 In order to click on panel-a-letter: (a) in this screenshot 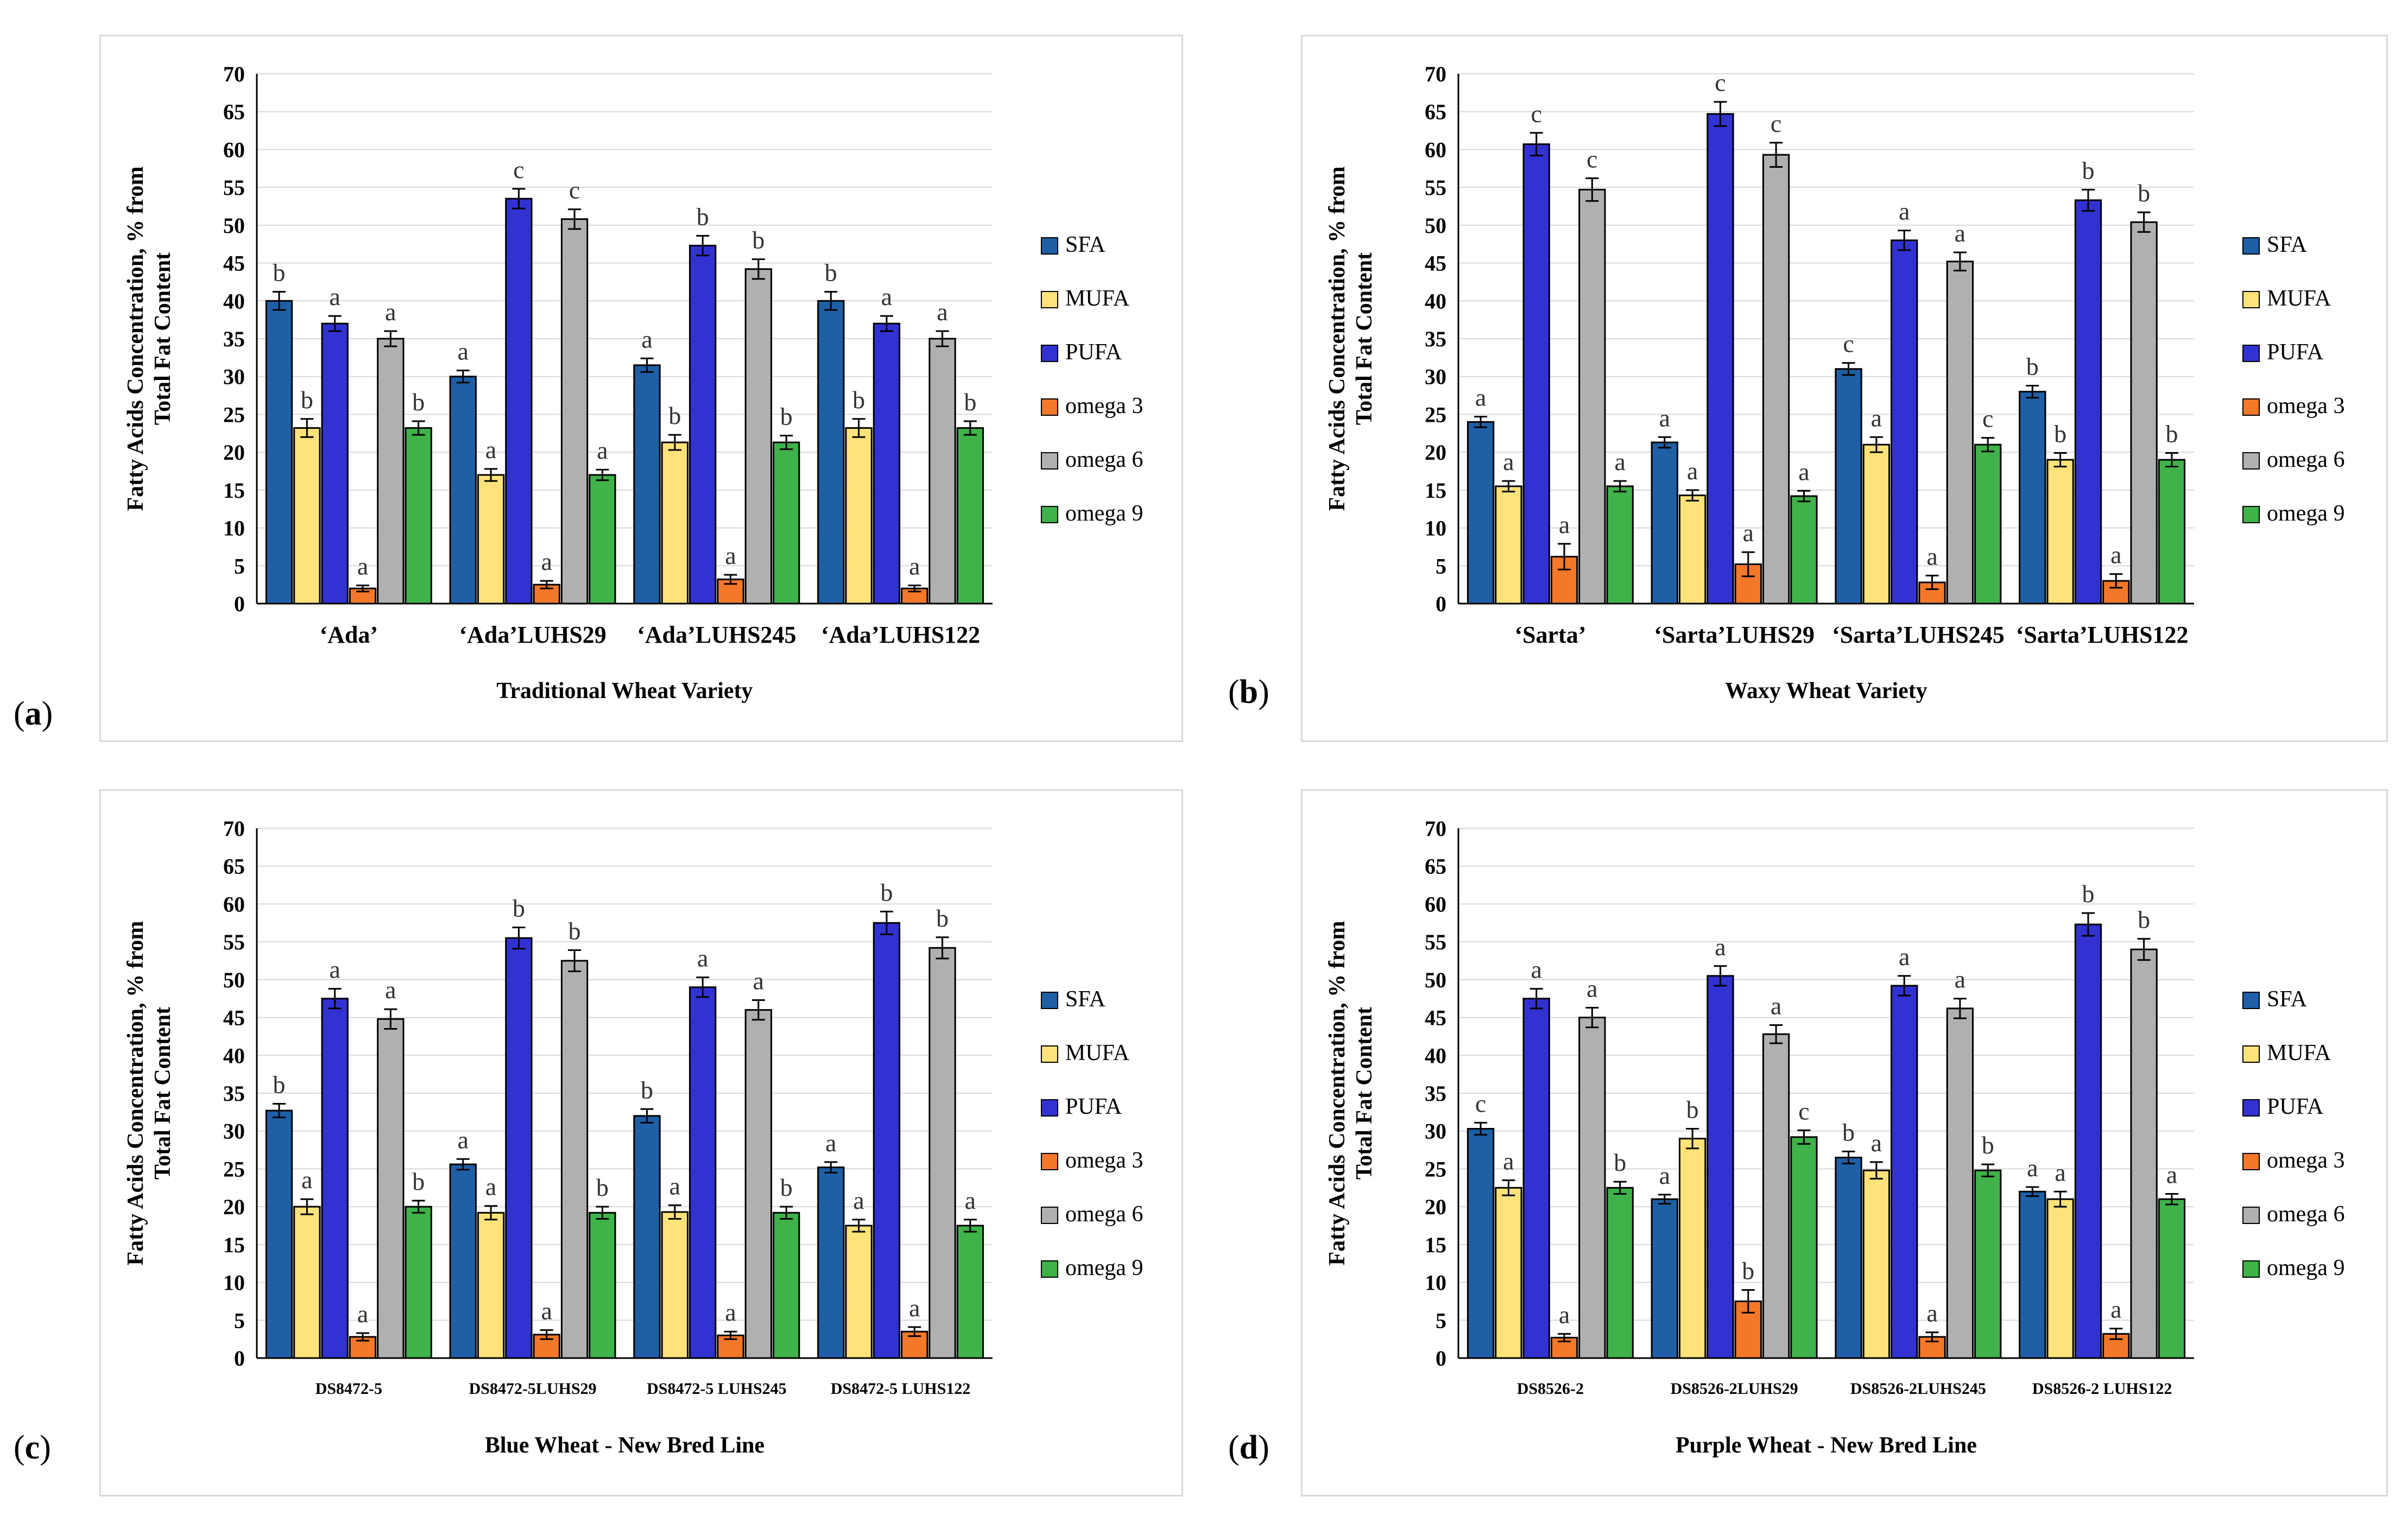, I will do `click(33, 713)`.